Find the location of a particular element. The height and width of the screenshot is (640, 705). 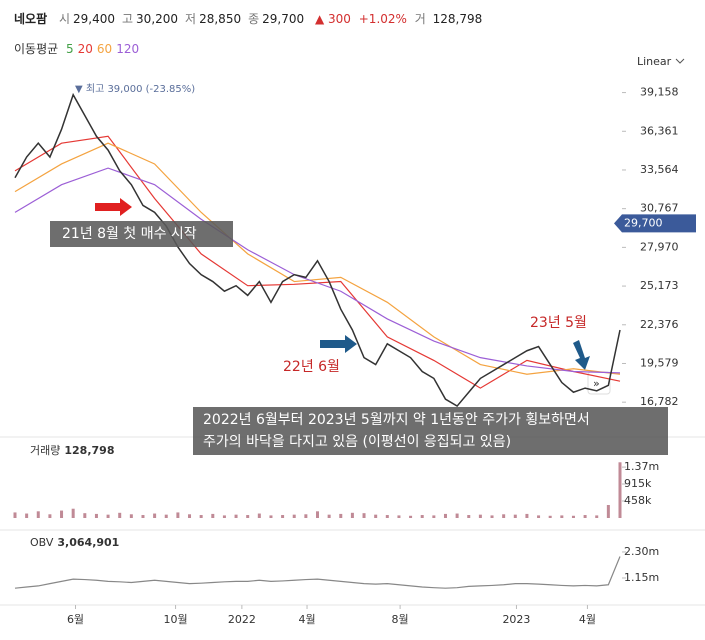

ma-legend: 이동평균 5 20 60 120 is located at coordinates (76, 48).